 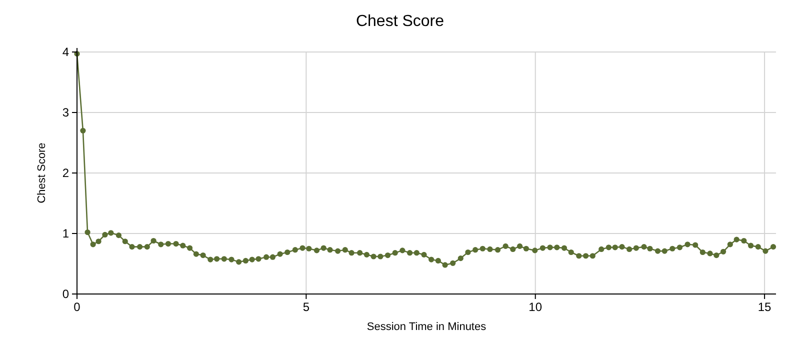 I want to click on y-tick-label: 3, so click(x=66, y=113).